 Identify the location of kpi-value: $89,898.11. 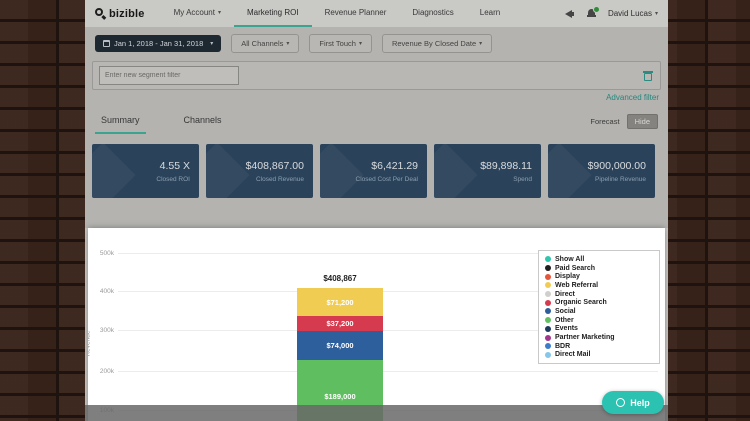
(506, 165).